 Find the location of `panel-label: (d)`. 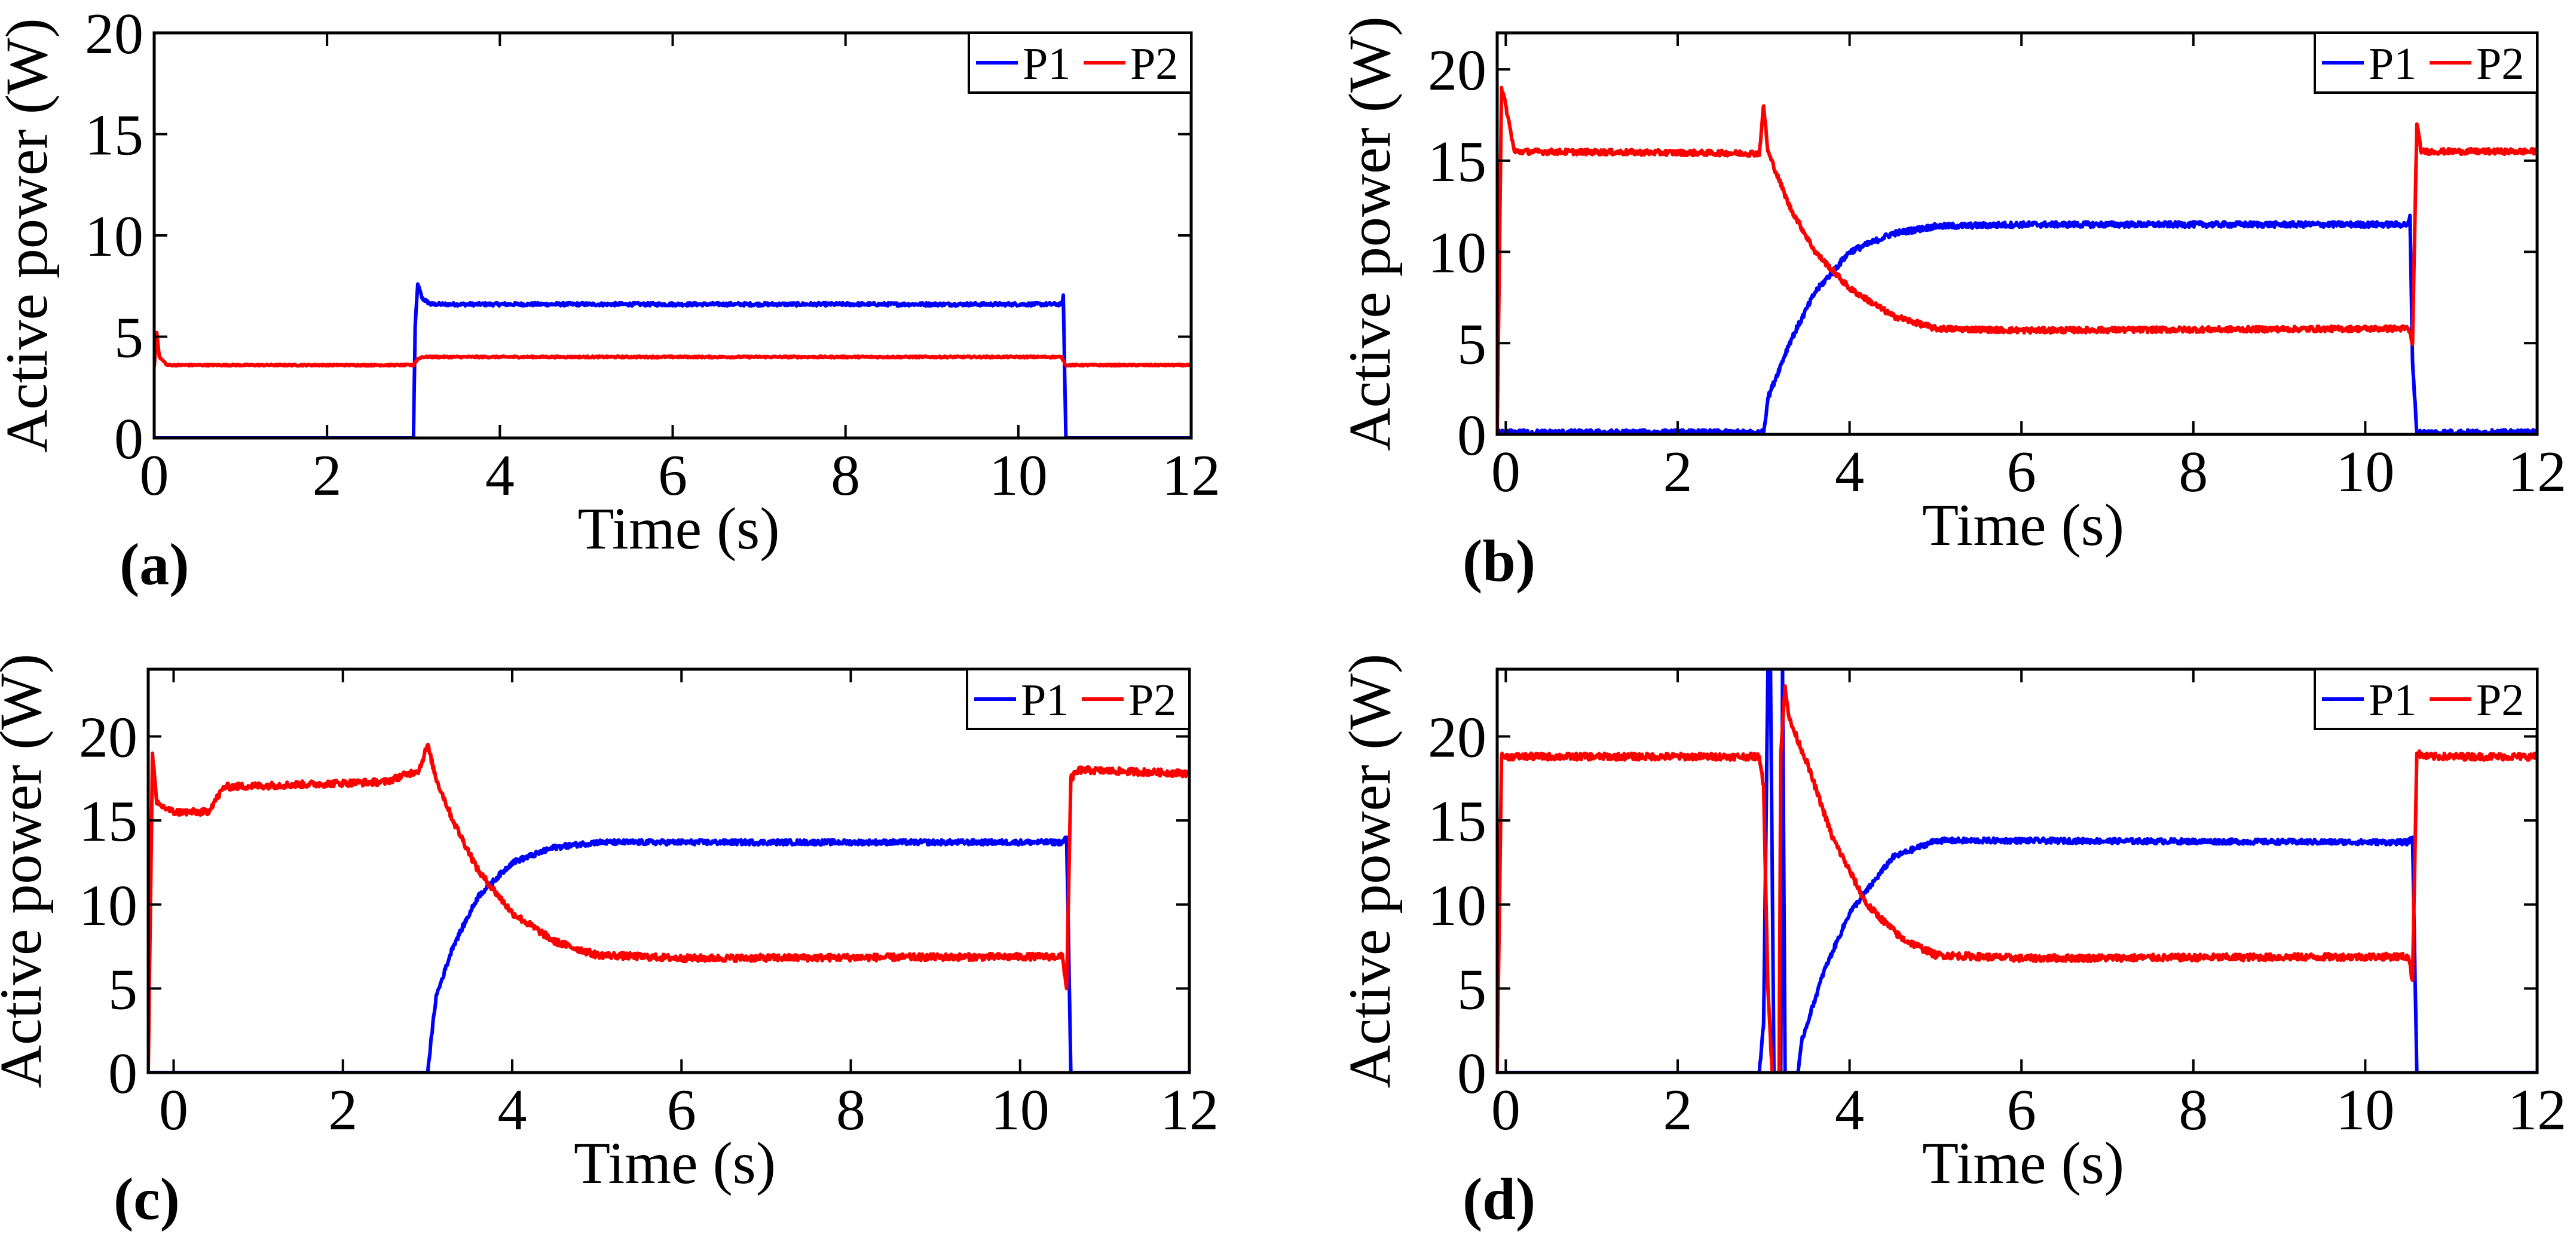

panel-label: (d) is located at coordinates (1499, 1199).